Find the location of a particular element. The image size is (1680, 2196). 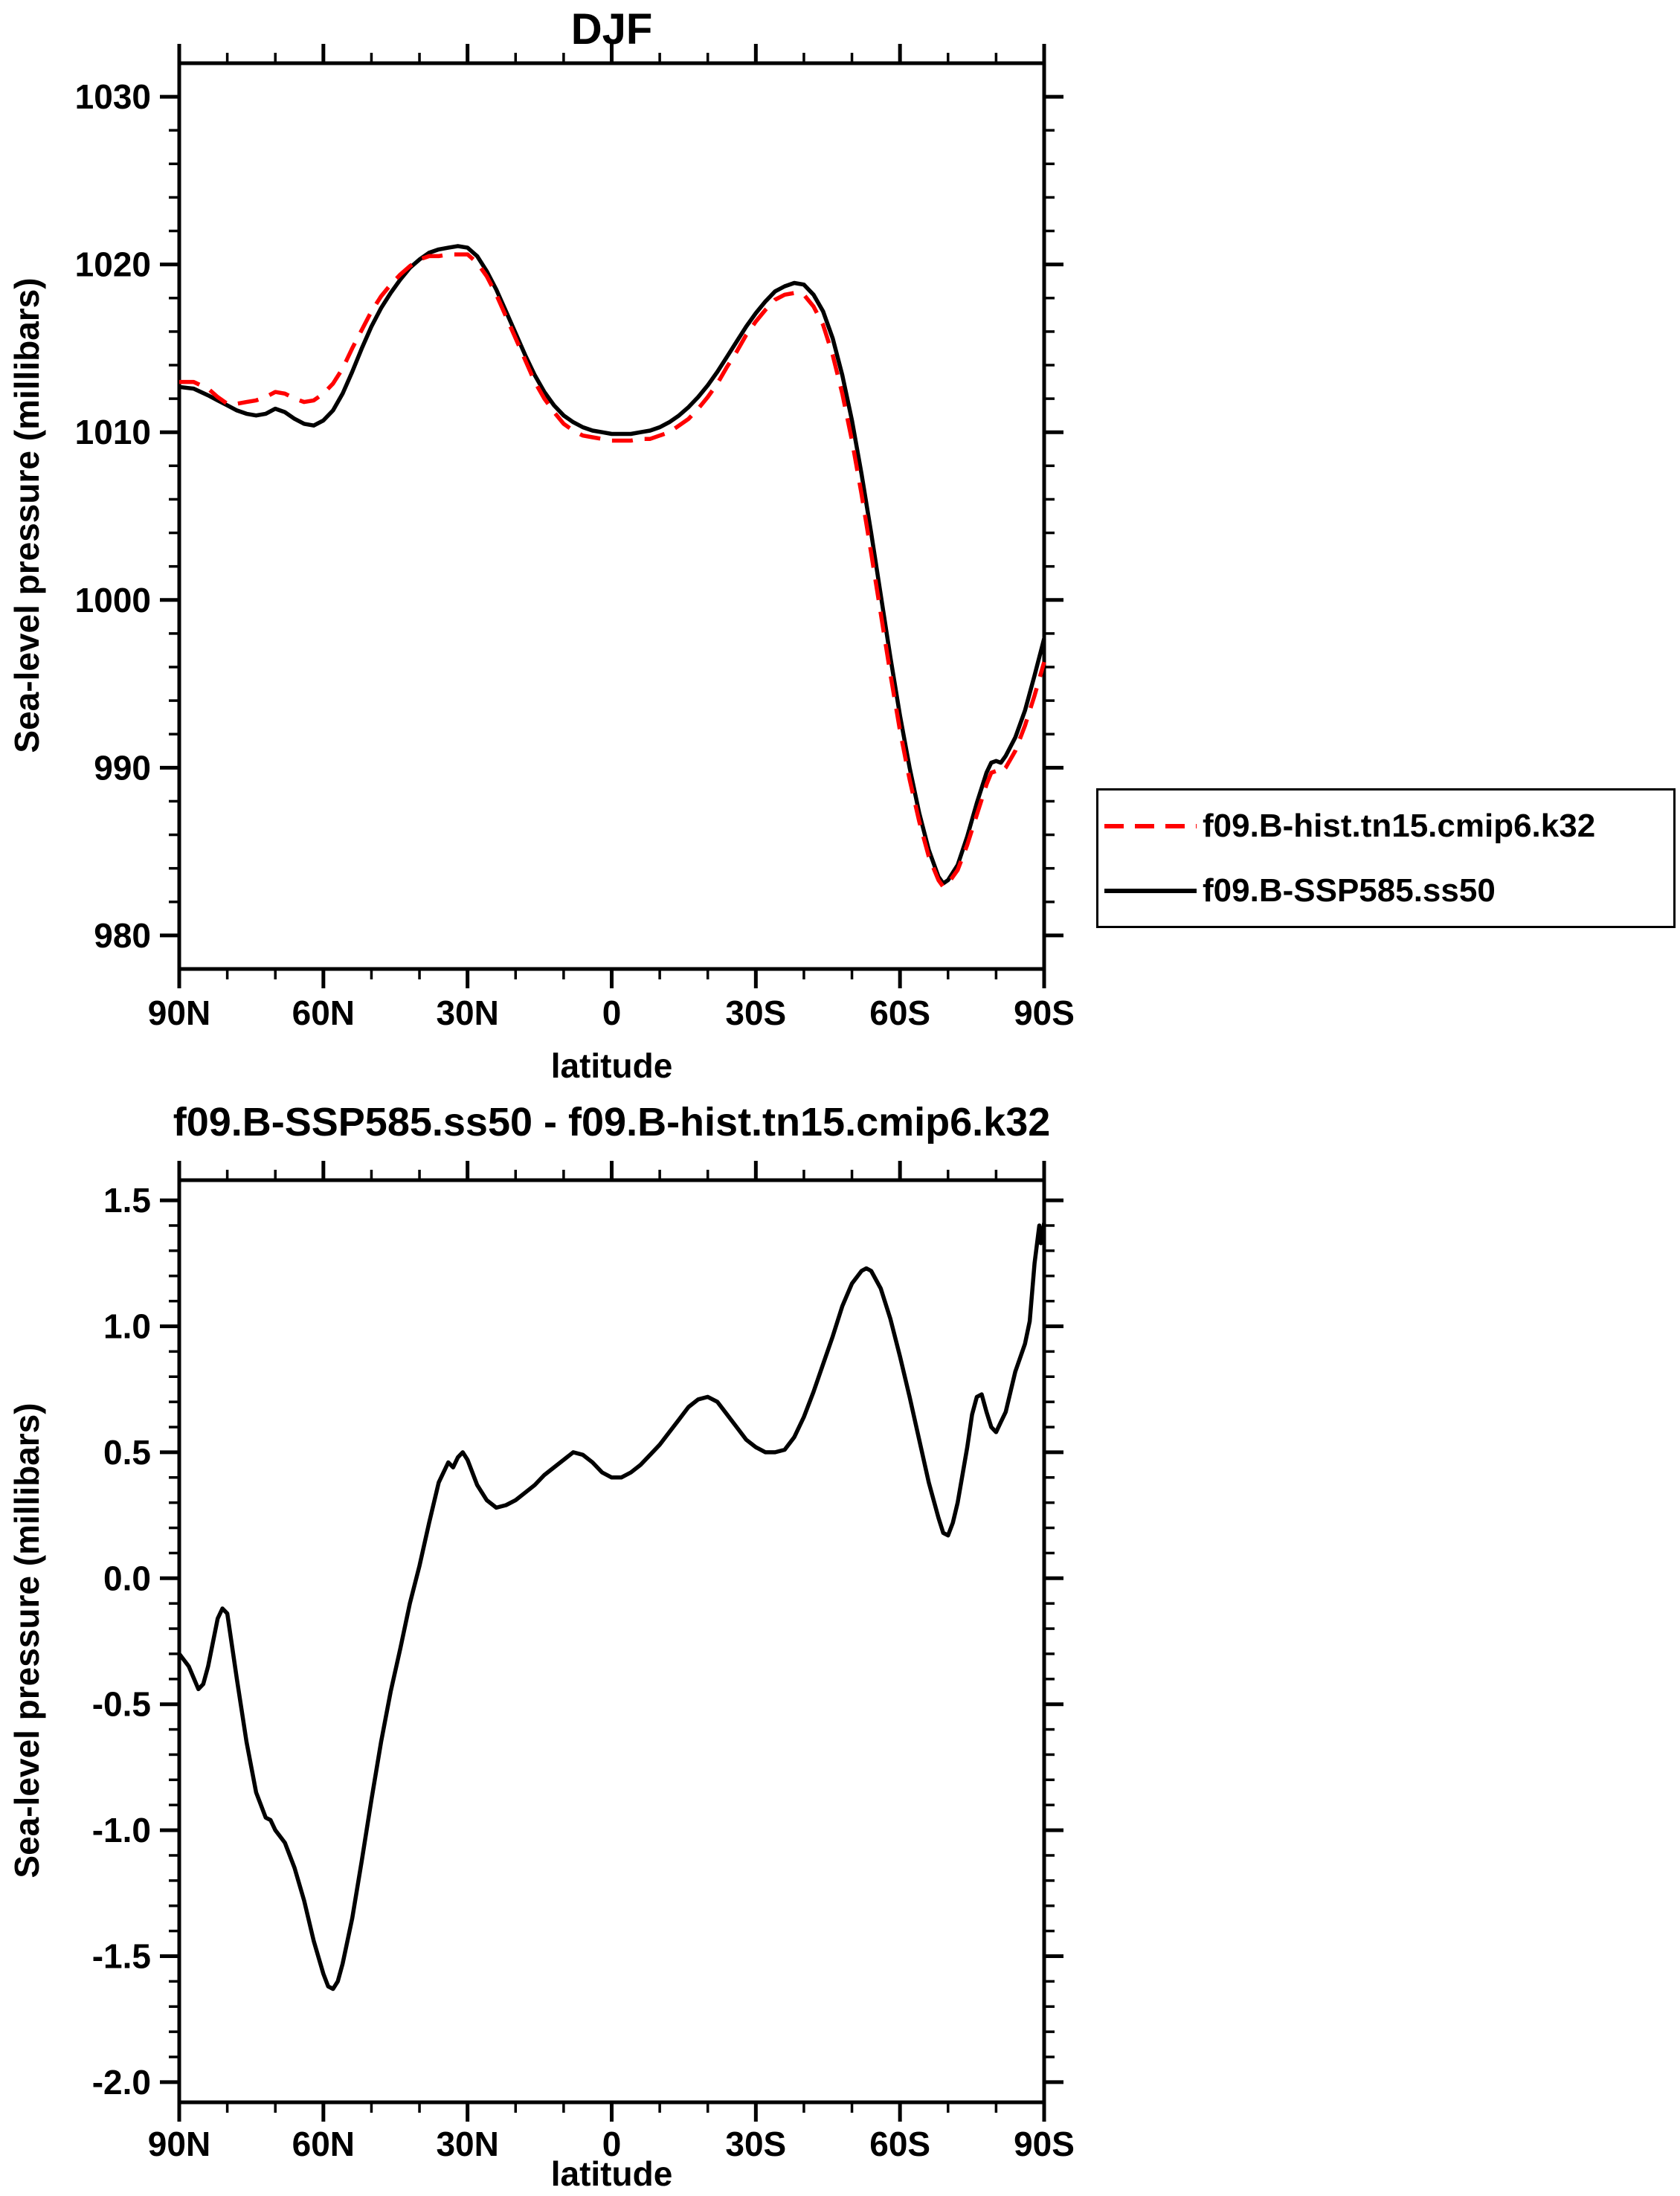

y-tick-label: 1.0 is located at coordinates (127, 1326).